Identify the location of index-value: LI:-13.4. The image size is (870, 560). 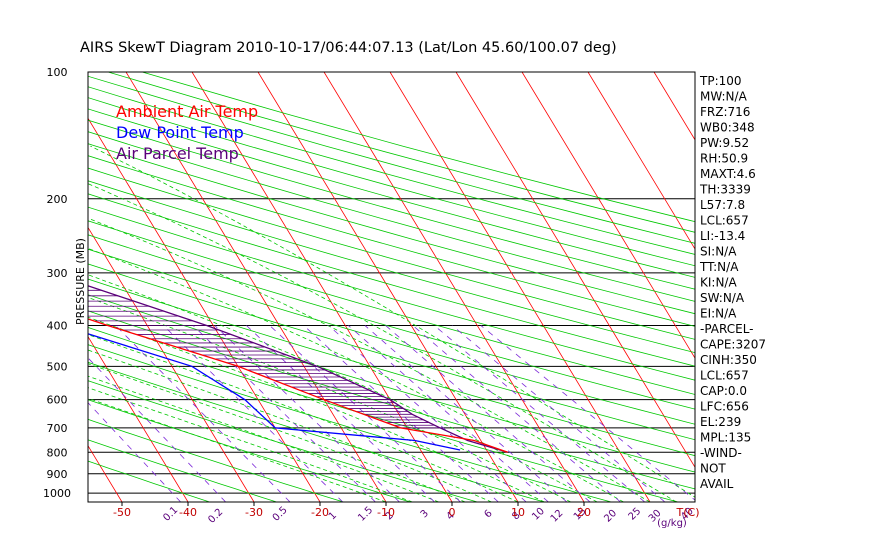
(722, 236).